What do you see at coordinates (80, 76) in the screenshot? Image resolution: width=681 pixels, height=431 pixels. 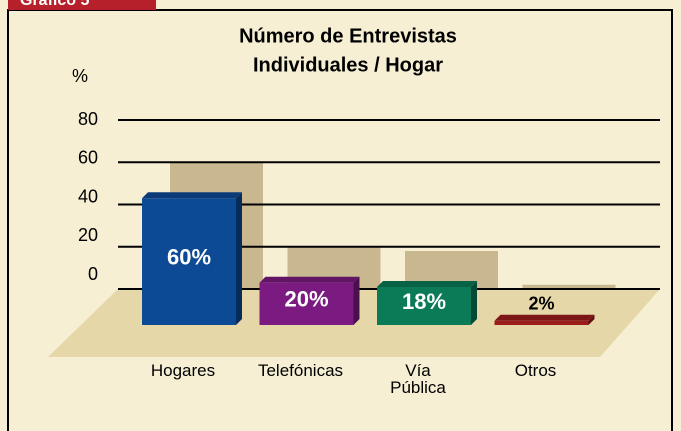 I see `y-axis-label: %` at bounding box center [80, 76].